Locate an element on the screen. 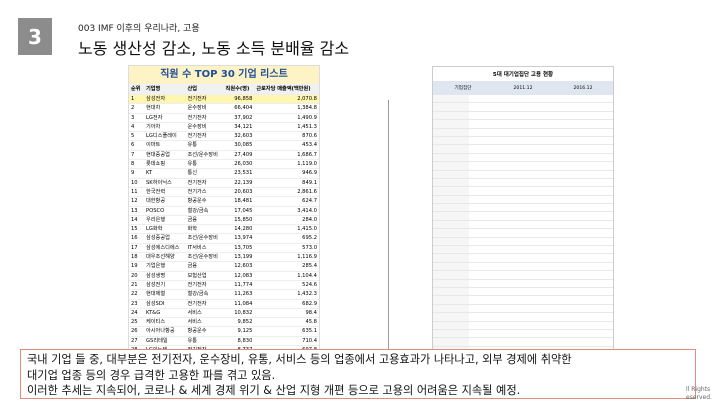 The height and width of the screenshot is (405, 720). table-cell: 기아차 is located at coordinates (165, 127).